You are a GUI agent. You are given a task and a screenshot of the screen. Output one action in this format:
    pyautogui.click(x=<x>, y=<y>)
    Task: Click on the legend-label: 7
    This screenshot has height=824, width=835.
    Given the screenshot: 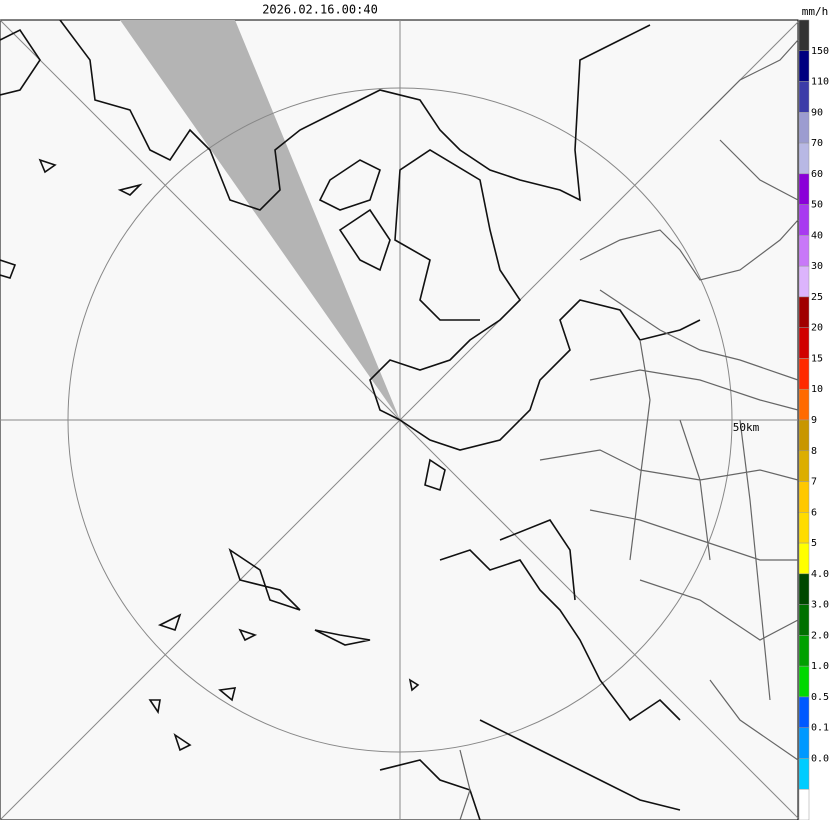 What is the action you would take?
    pyautogui.click(x=814, y=482)
    